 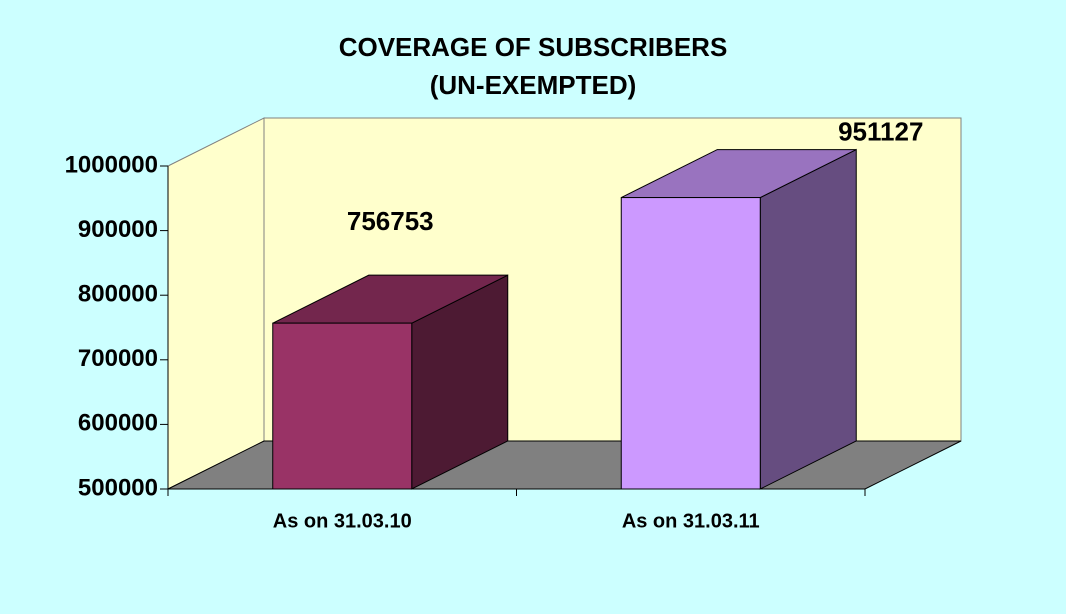 I want to click on data-label: 756753, so click(x=390, y=221).